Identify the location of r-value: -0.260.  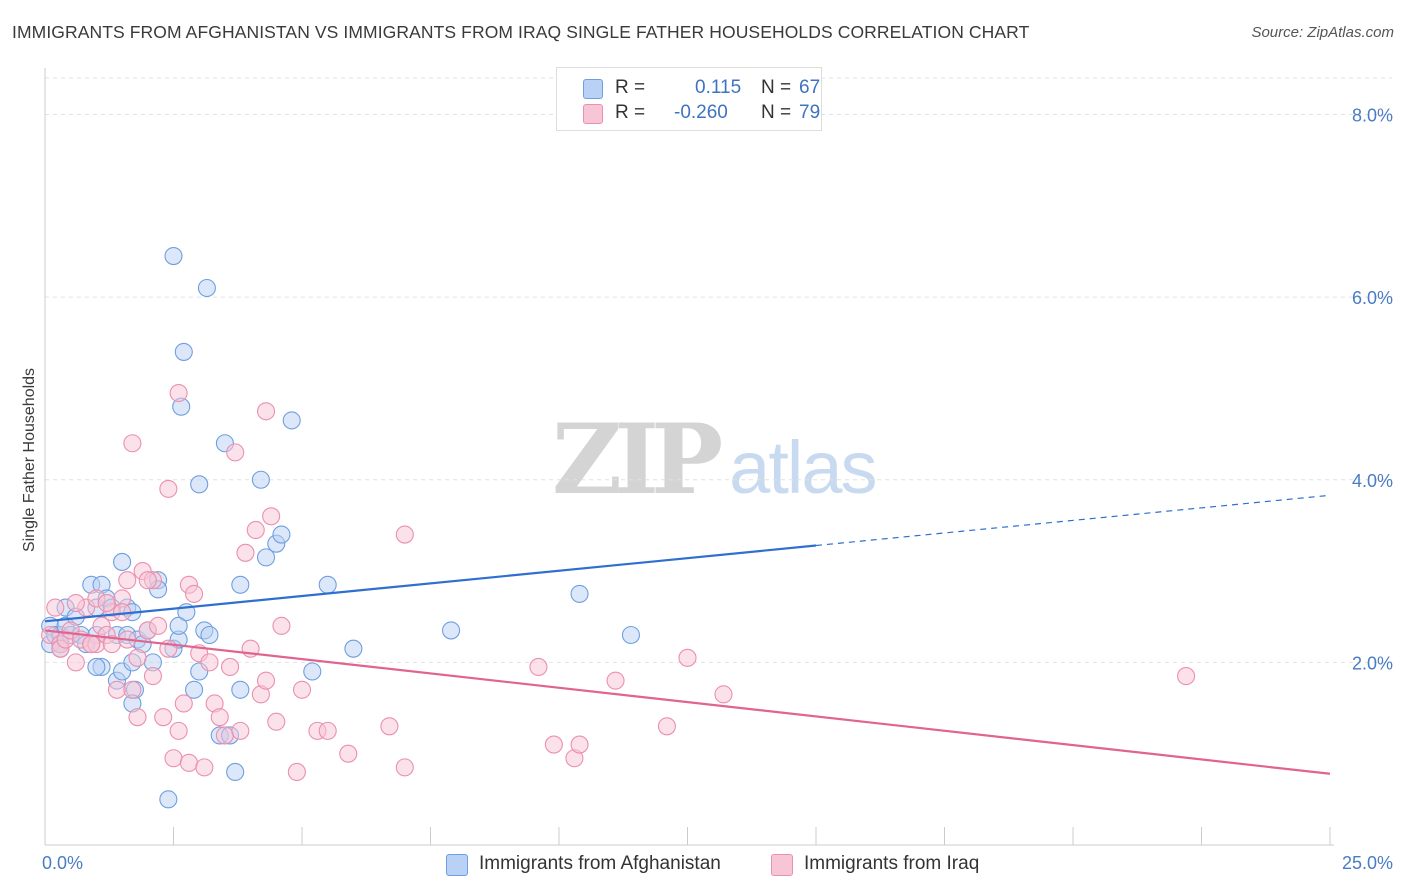
(701, 112).